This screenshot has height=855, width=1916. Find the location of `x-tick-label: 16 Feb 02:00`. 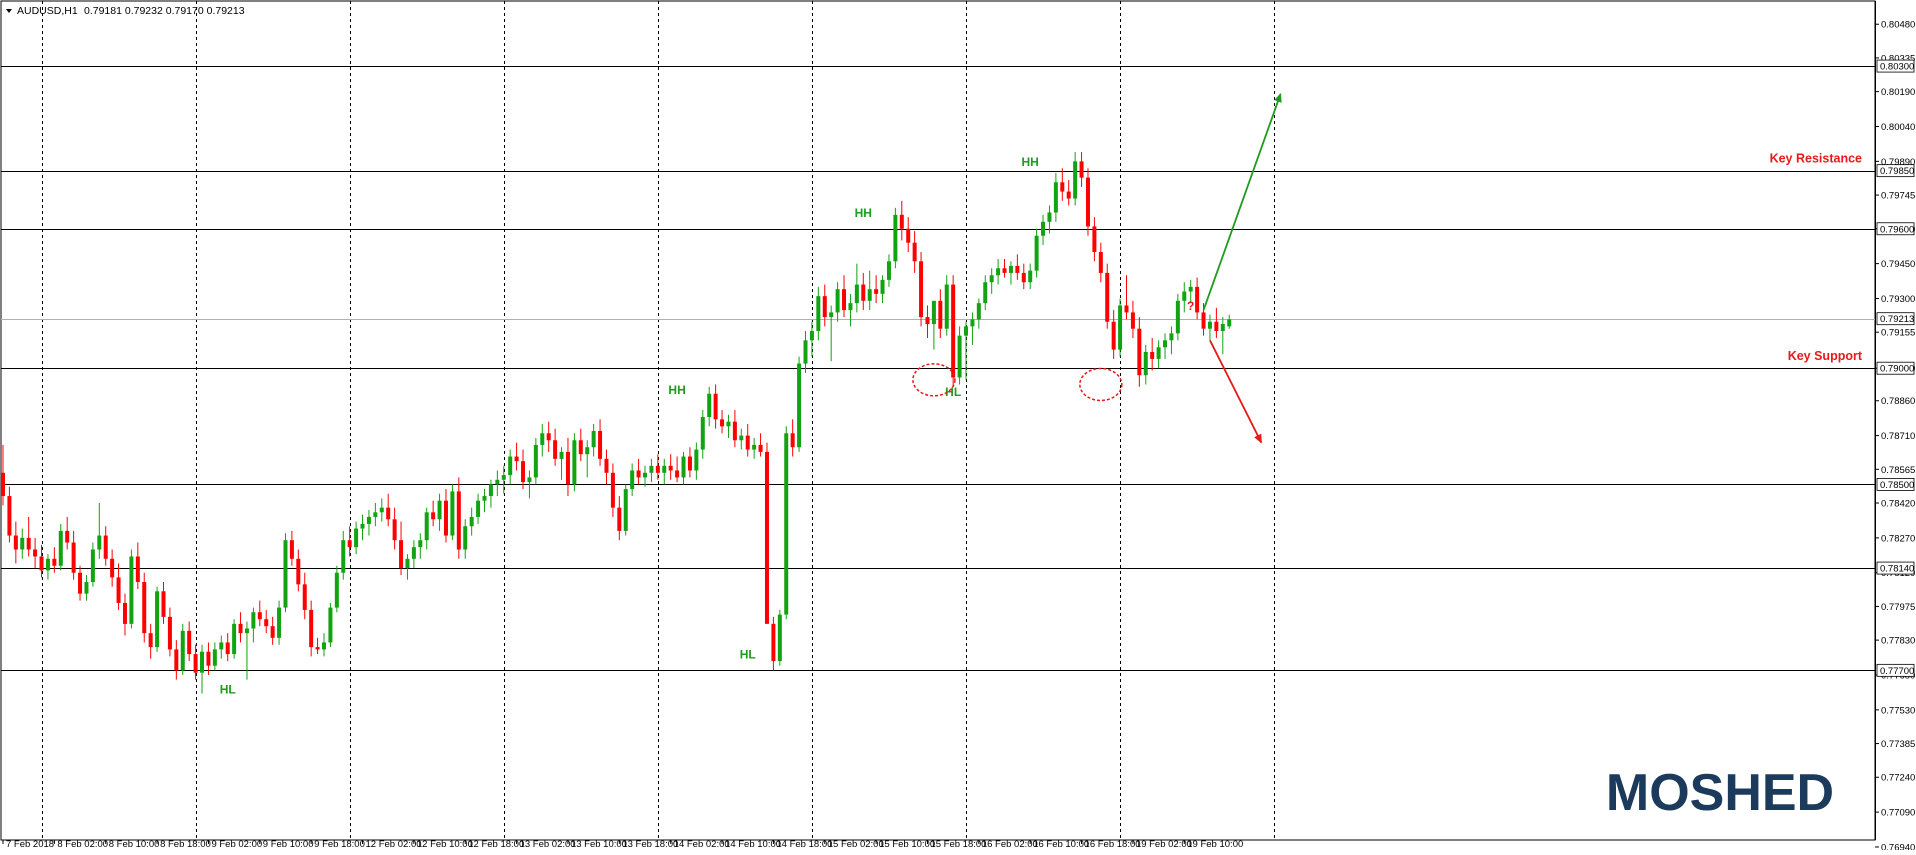

x-tick-label: 16 Feb 02:00 is located at coordinates (1010, 844).